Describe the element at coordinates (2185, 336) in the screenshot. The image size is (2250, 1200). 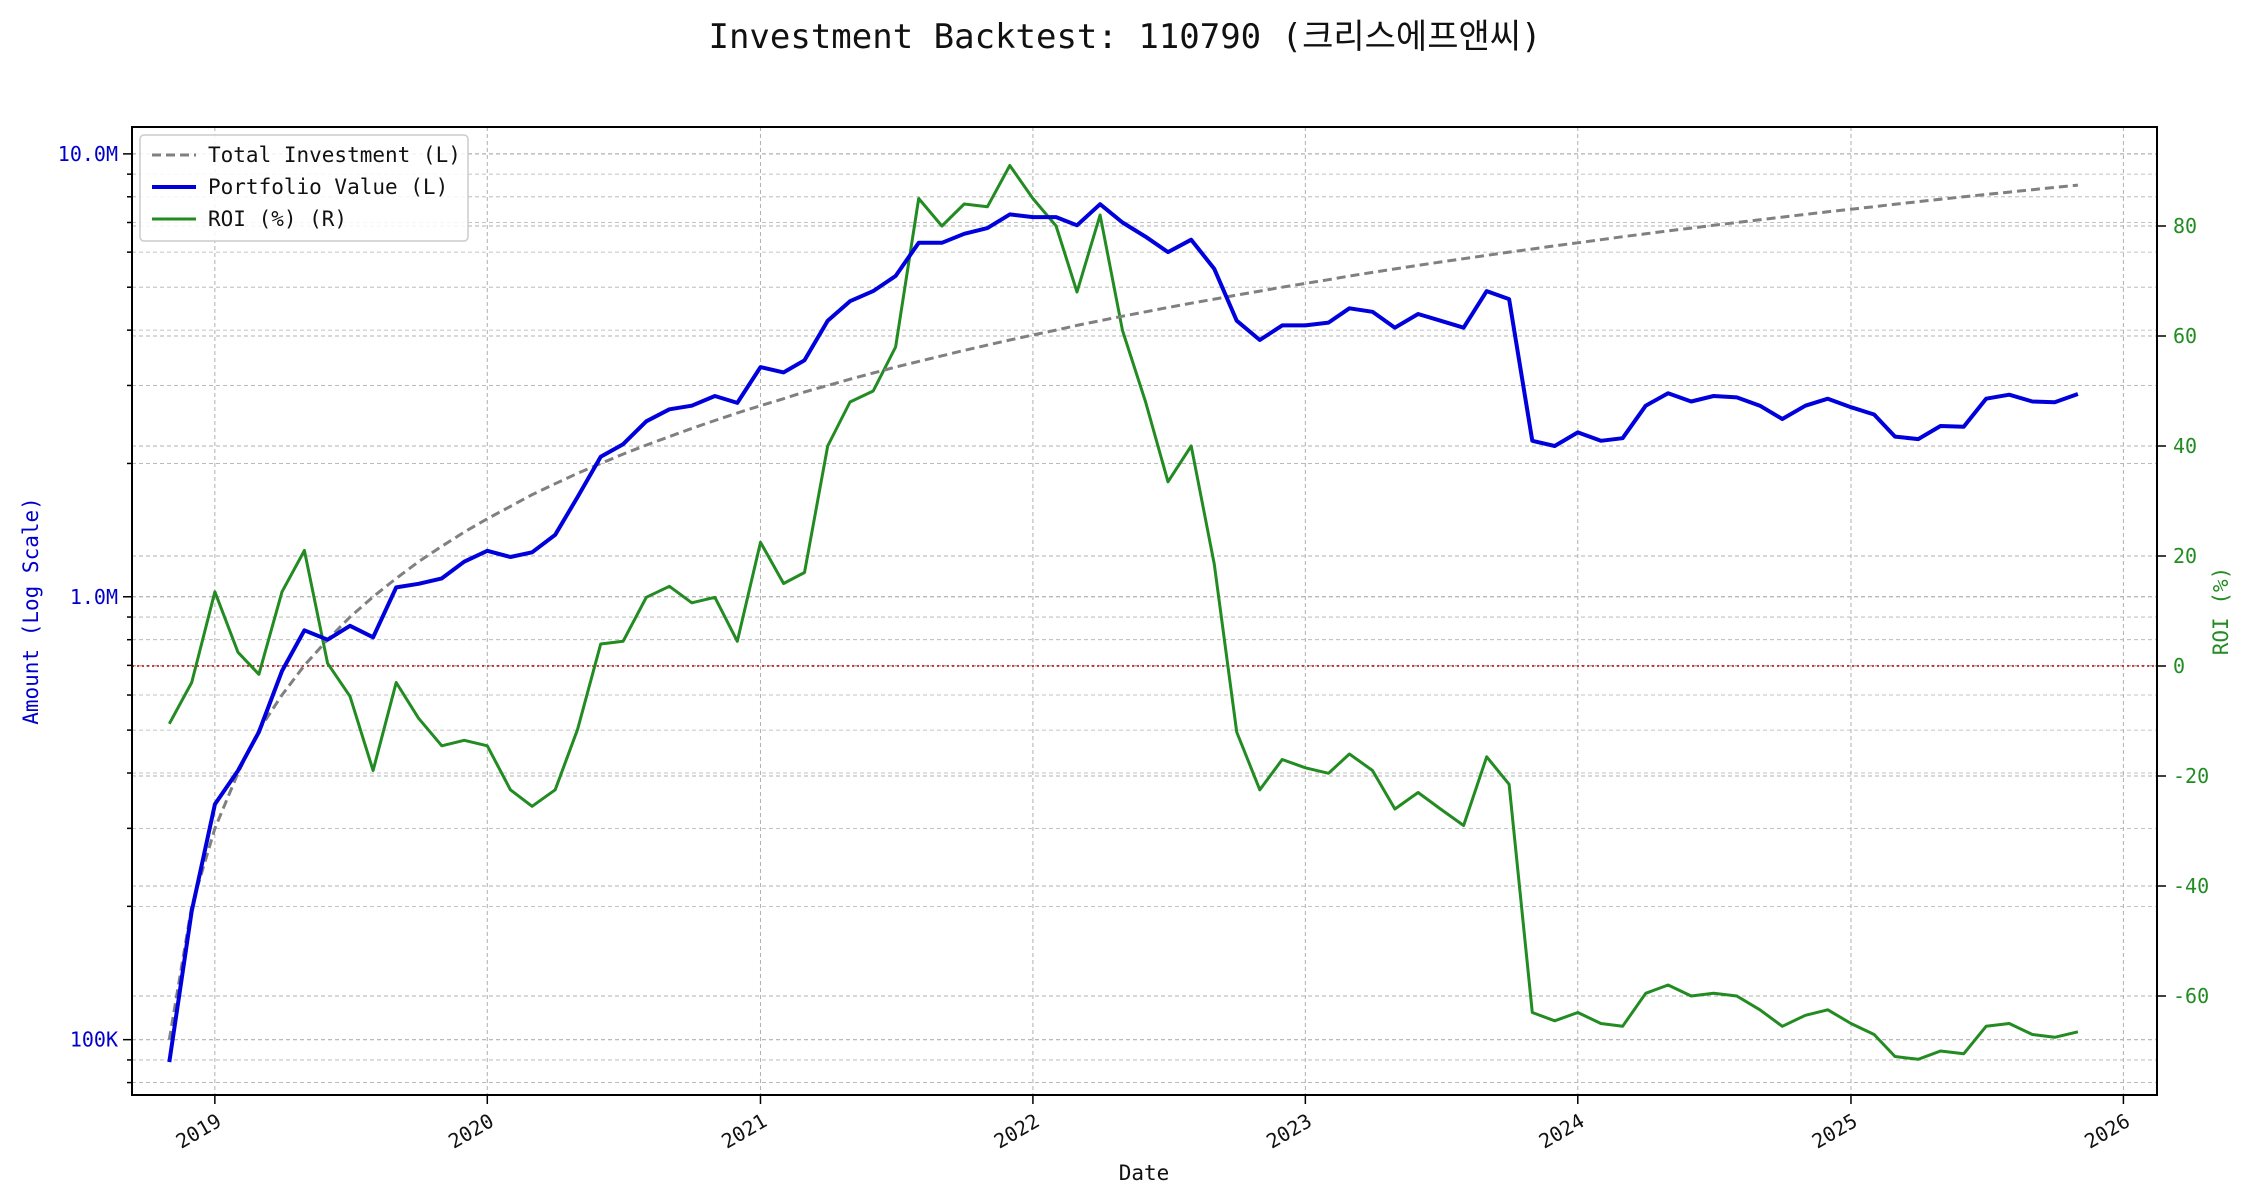
I see `right-tick-label: 60` at that location.